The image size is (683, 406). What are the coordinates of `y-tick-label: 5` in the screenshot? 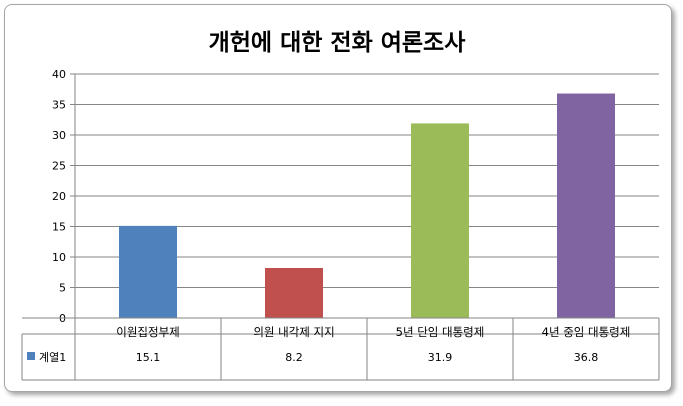 It's located at (62, 288).